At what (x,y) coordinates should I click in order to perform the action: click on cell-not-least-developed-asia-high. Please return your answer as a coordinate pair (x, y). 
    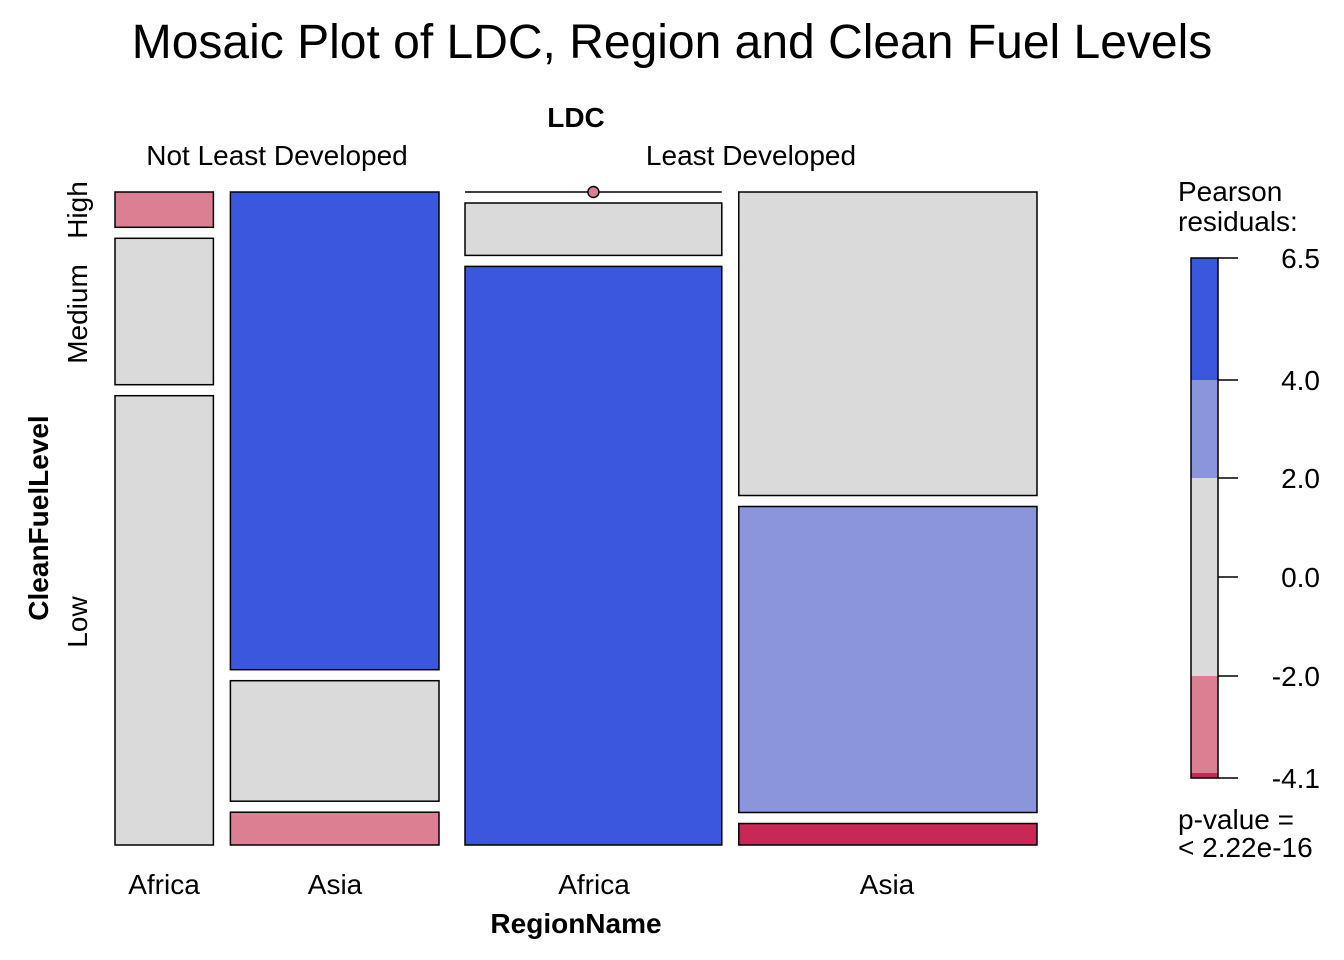
    Looking at the image, I should click on (334, 431).